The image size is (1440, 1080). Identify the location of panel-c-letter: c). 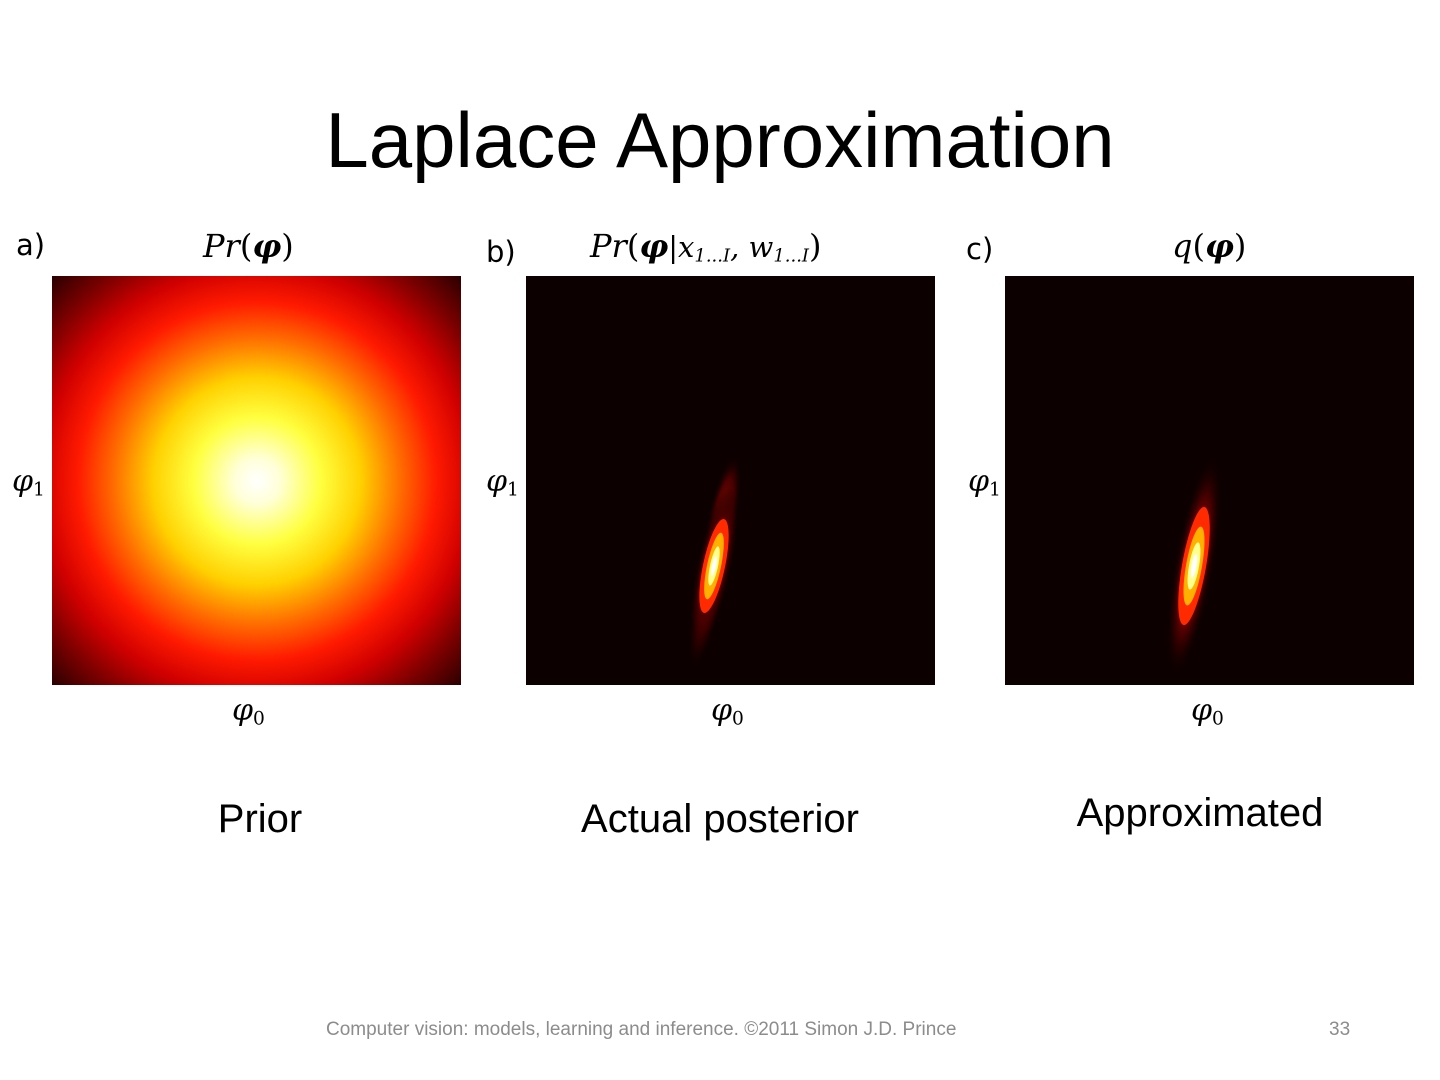
(980, 249).